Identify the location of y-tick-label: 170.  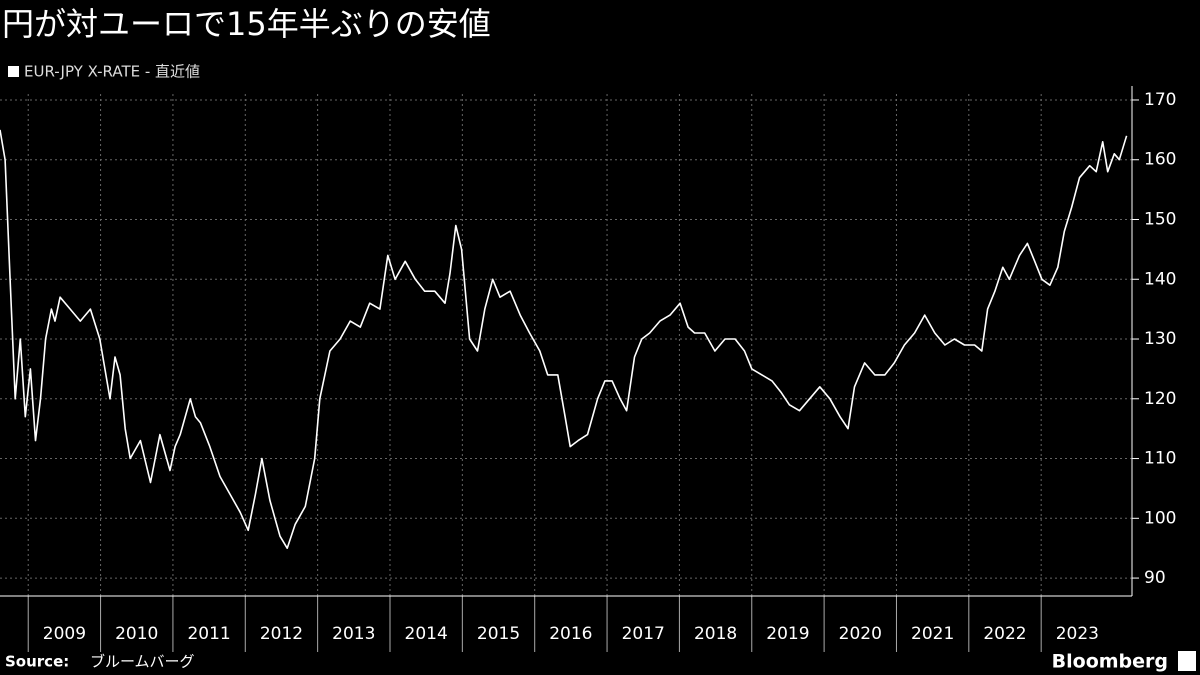
(1160, 100).